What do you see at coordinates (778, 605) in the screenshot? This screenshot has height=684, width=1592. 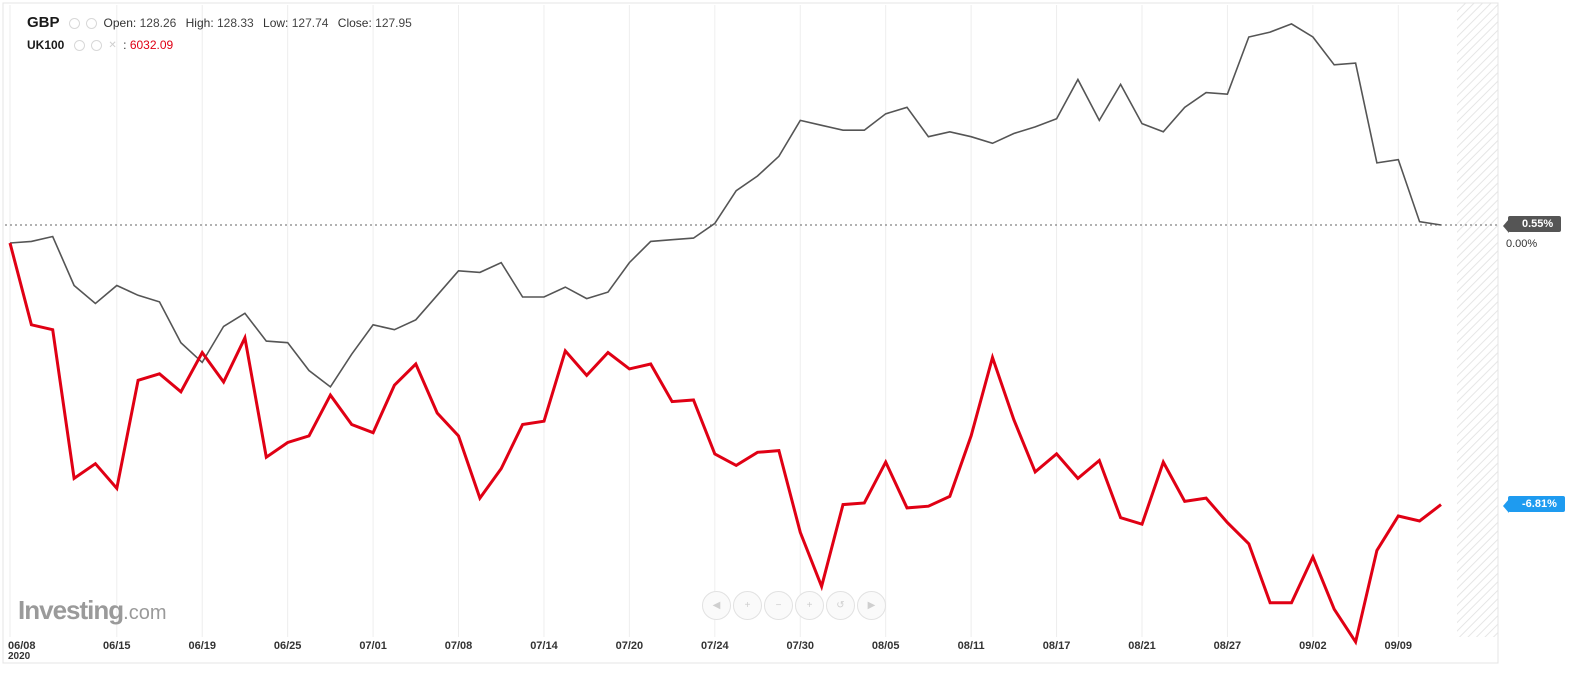 I see `zoom-out-icon: −` at bounding box center [778, 605].